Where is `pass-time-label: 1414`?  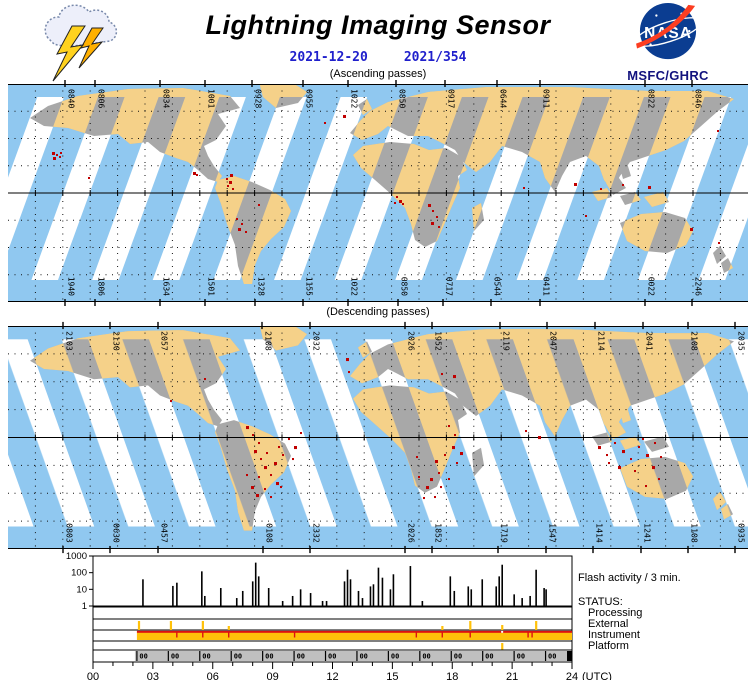 pass-time-label: 1414 is located at coordinates (600, 533).